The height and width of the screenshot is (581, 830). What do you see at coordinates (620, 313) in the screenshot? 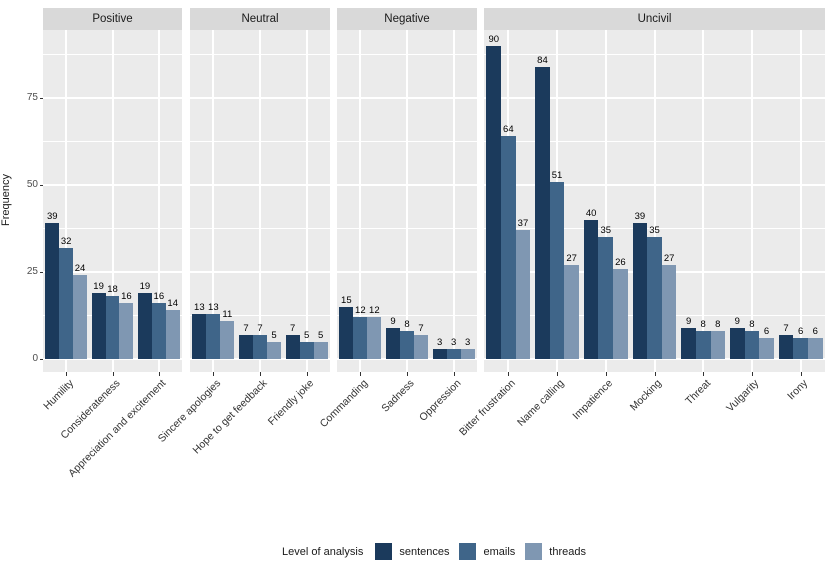
I see `bar-impatience-threads` at bounding box center [620, 313].